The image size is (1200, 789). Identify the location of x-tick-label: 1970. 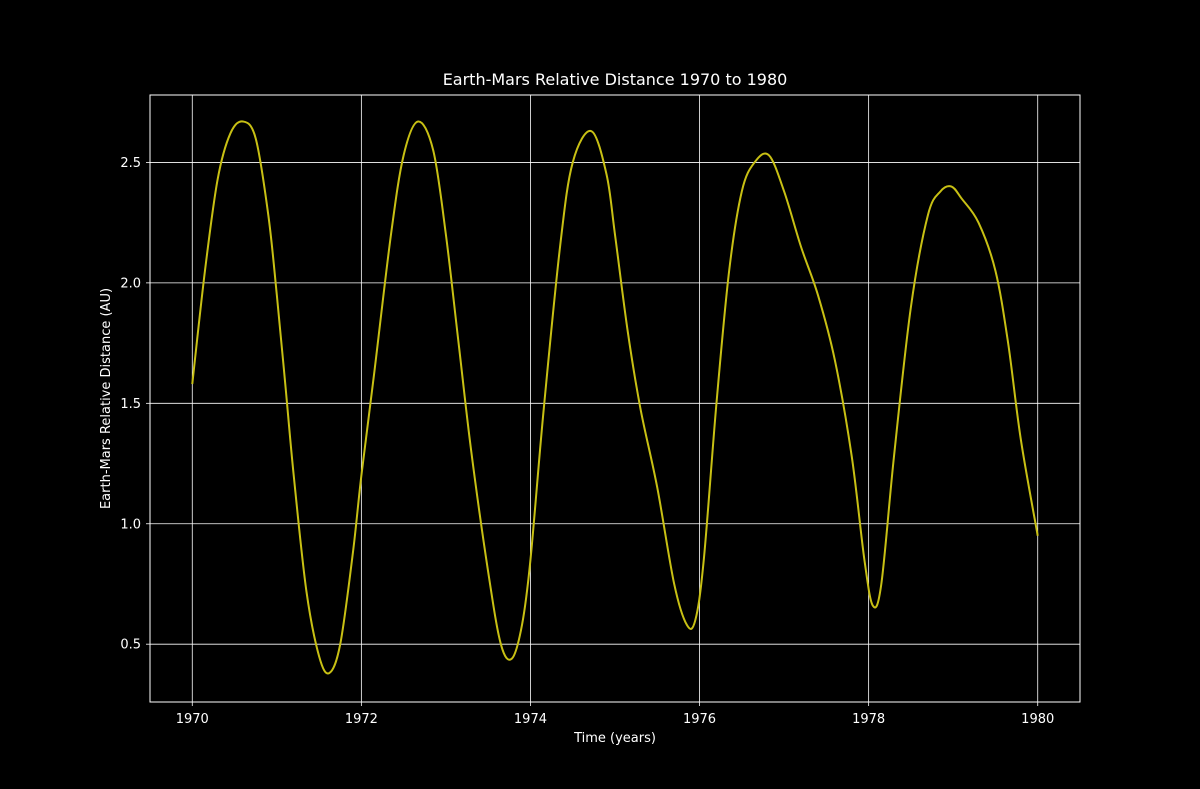
(192, 719).